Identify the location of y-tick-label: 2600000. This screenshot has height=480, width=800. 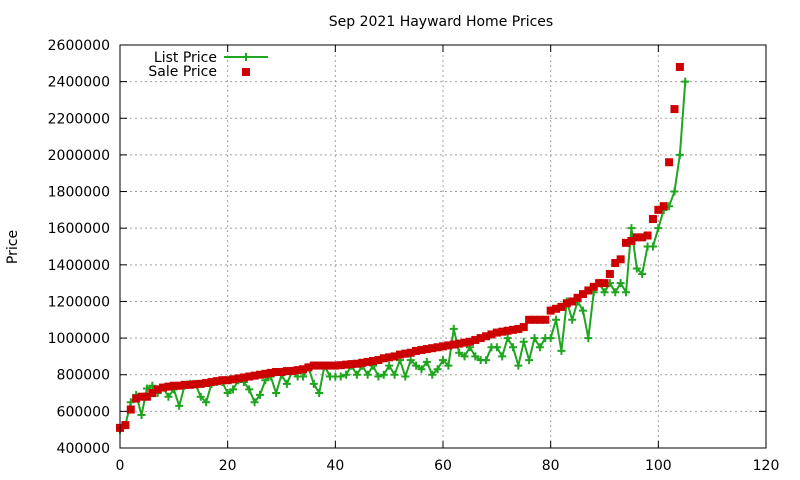
(79, 46).